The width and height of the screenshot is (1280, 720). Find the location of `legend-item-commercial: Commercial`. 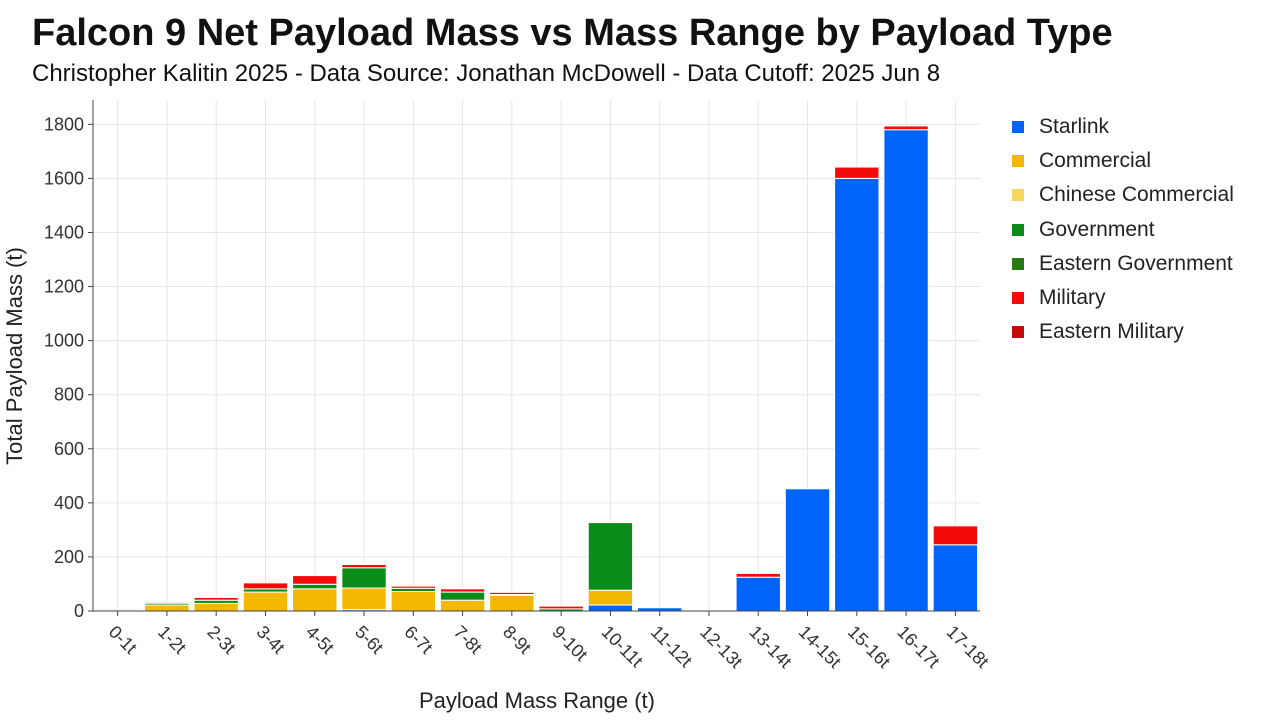

legend-item-commercial: Commercial is located at coordinates (1123, 161).